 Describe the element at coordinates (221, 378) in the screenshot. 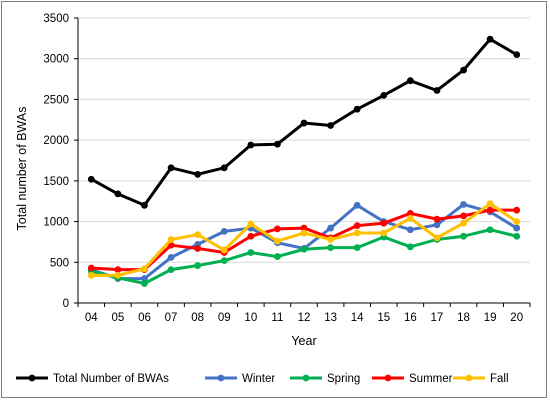

I see `legend-marker-winter` at that location.